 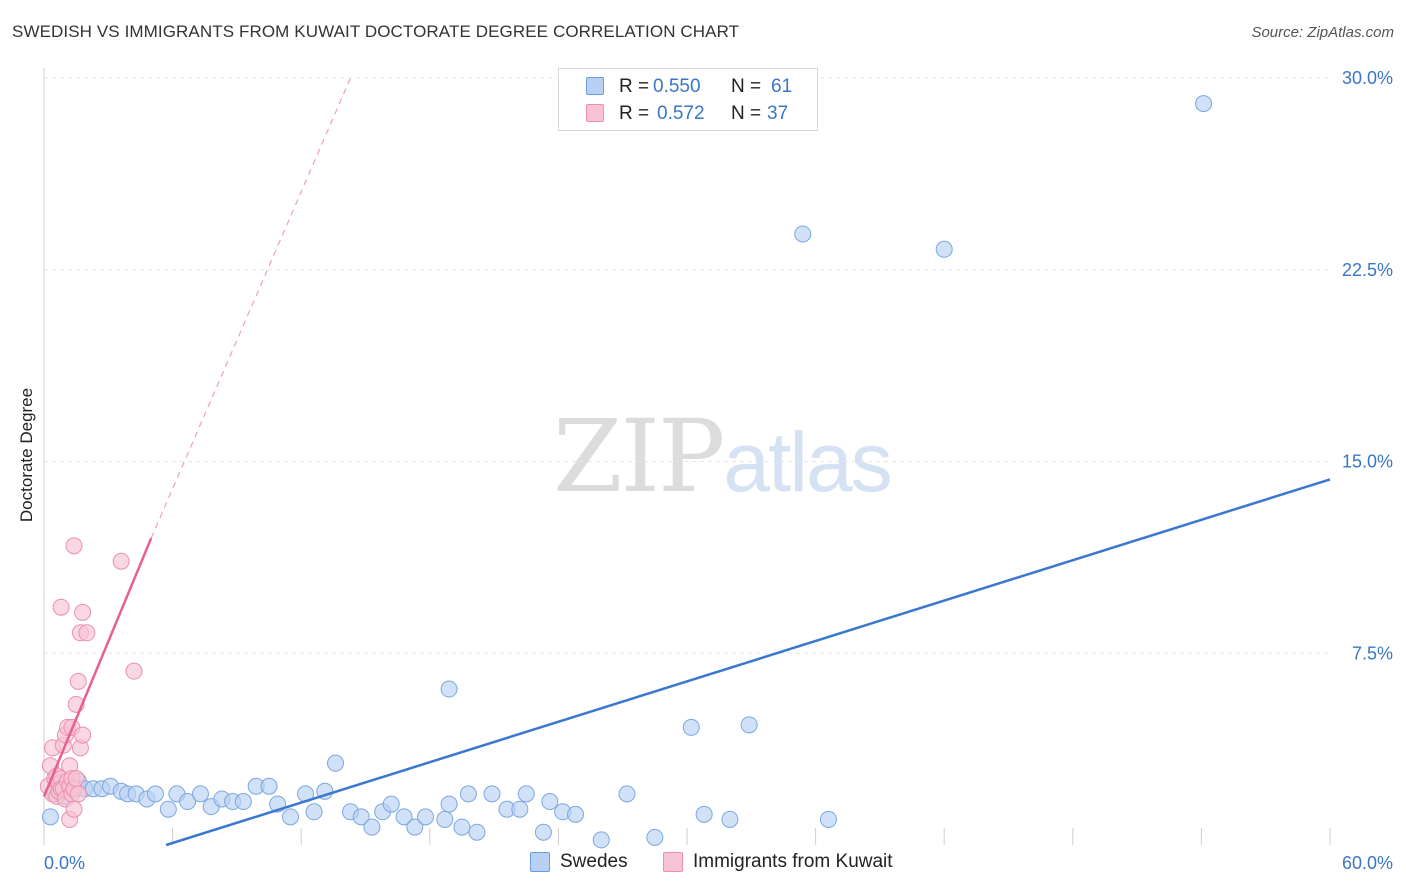 I want to click on stats-r-value: 0.550, so click(x=677, y=86).